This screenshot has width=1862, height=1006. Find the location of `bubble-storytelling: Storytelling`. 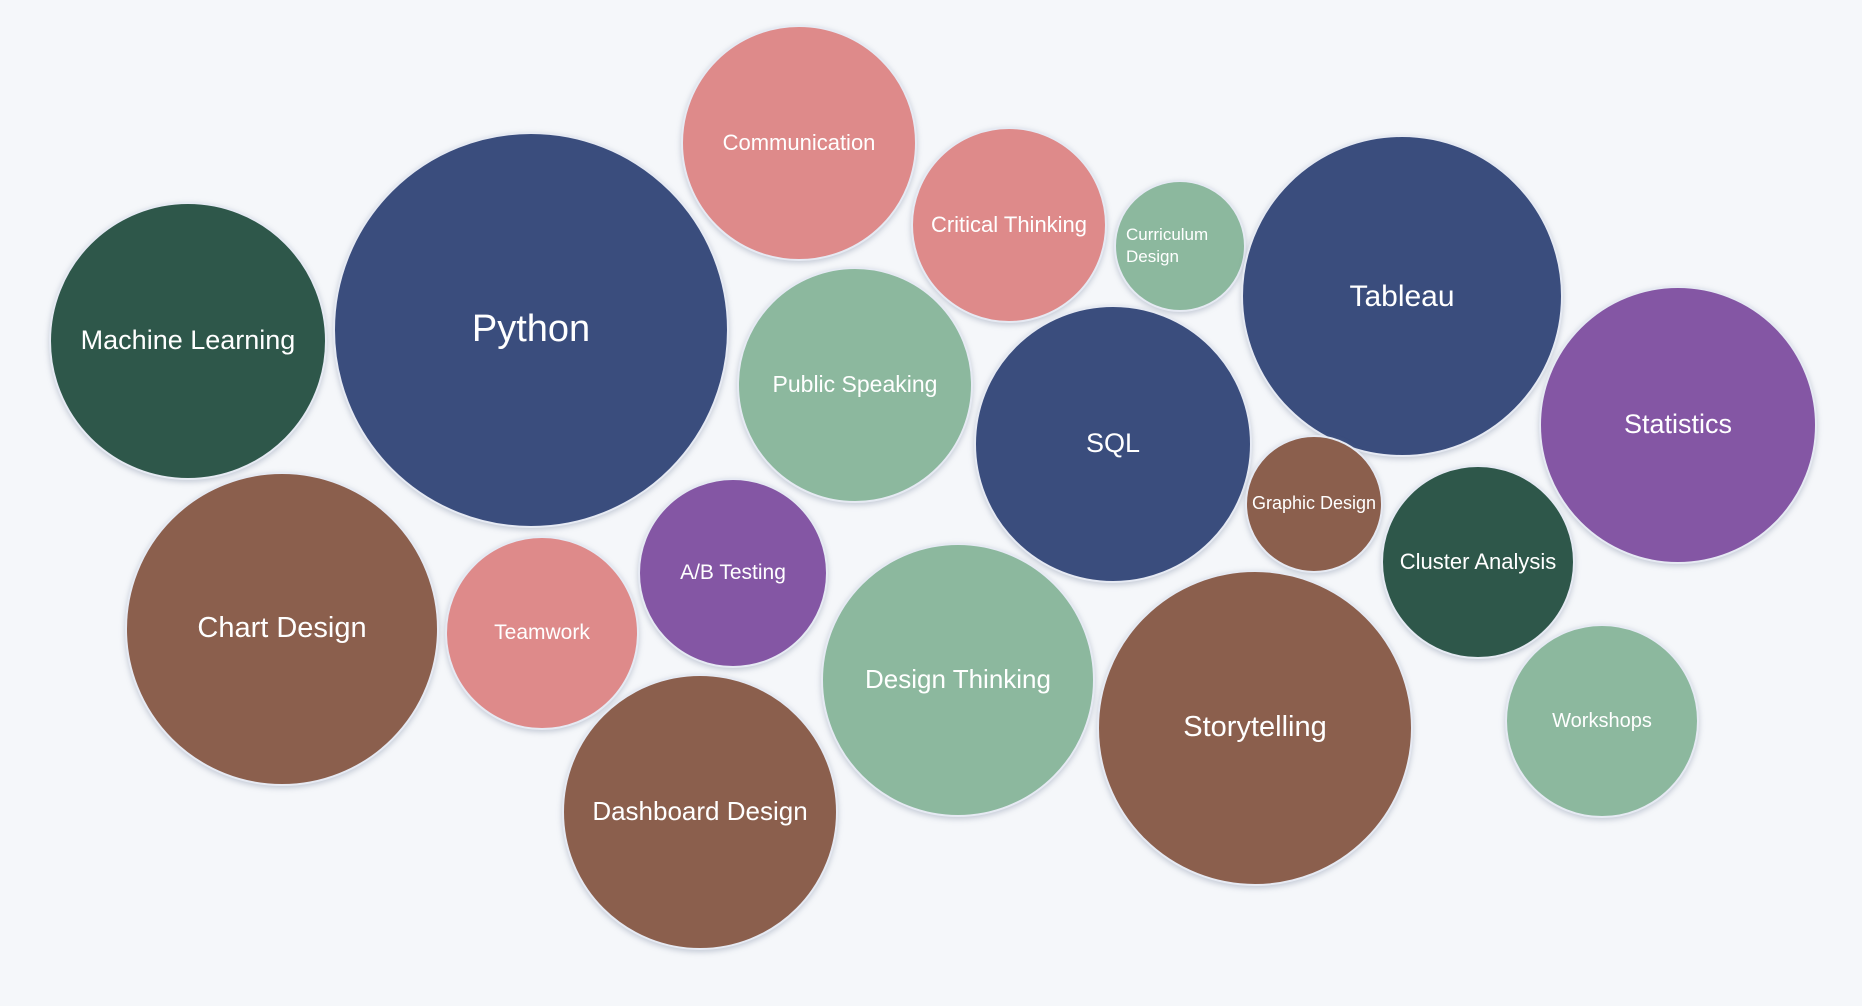

bubble-storytelling: Storytelling is located at coordinates (1255, 728).